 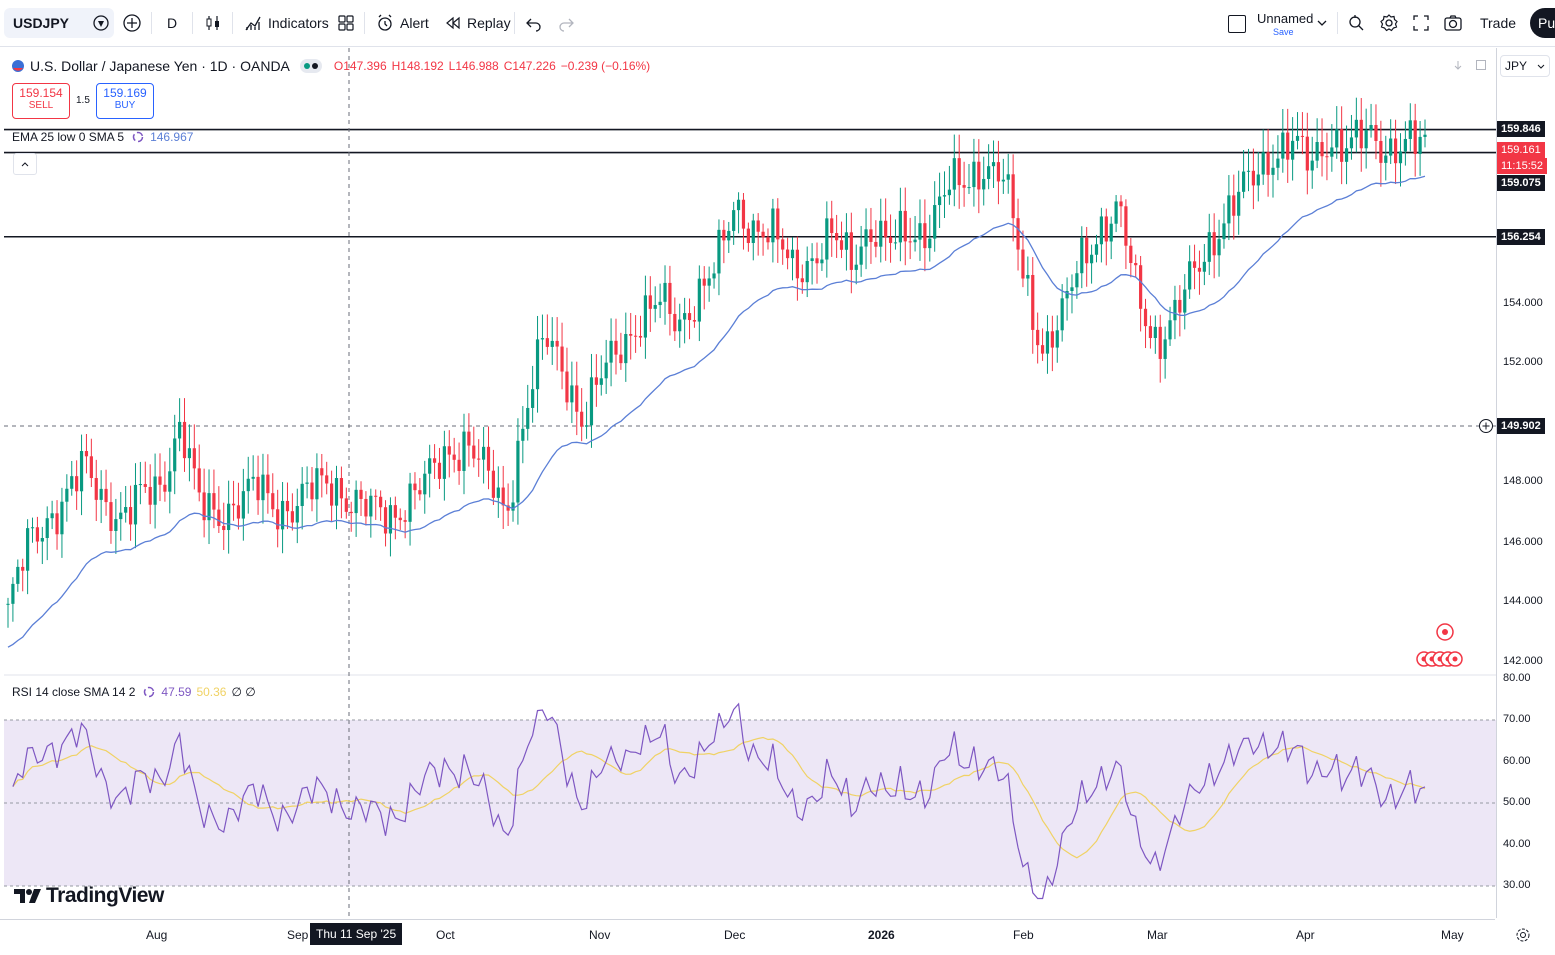 What do you see at coordinates (1542, 23) in the screenshot?
I see `publish-button: Pu` at bounding box center [1542, 23].